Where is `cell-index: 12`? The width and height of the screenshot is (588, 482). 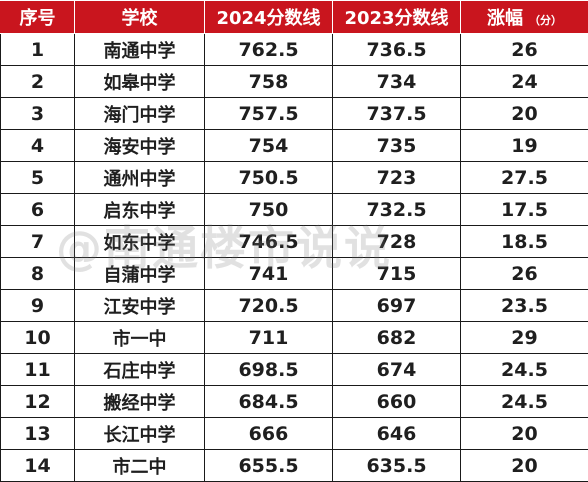 cell-index: 12 is located at coordinates (38, 402).